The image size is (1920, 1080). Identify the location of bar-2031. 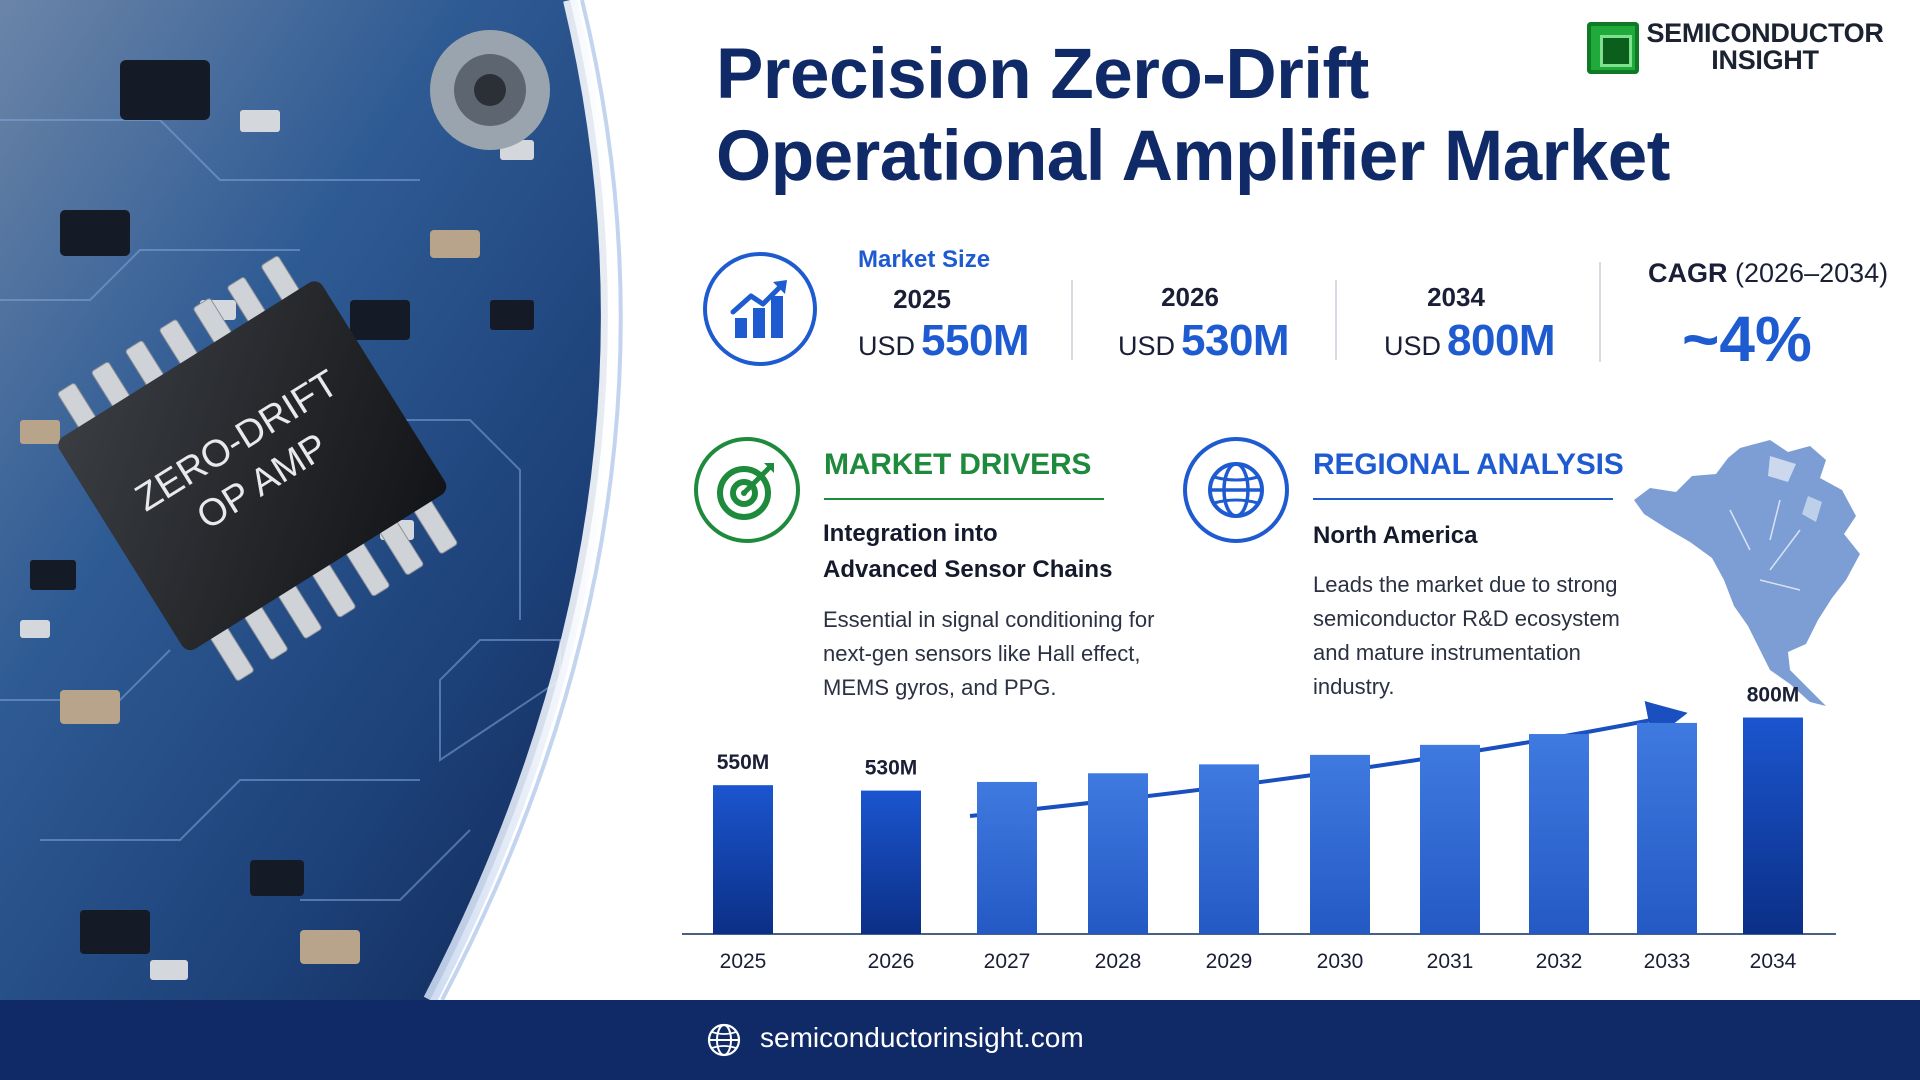
(1450, 839).